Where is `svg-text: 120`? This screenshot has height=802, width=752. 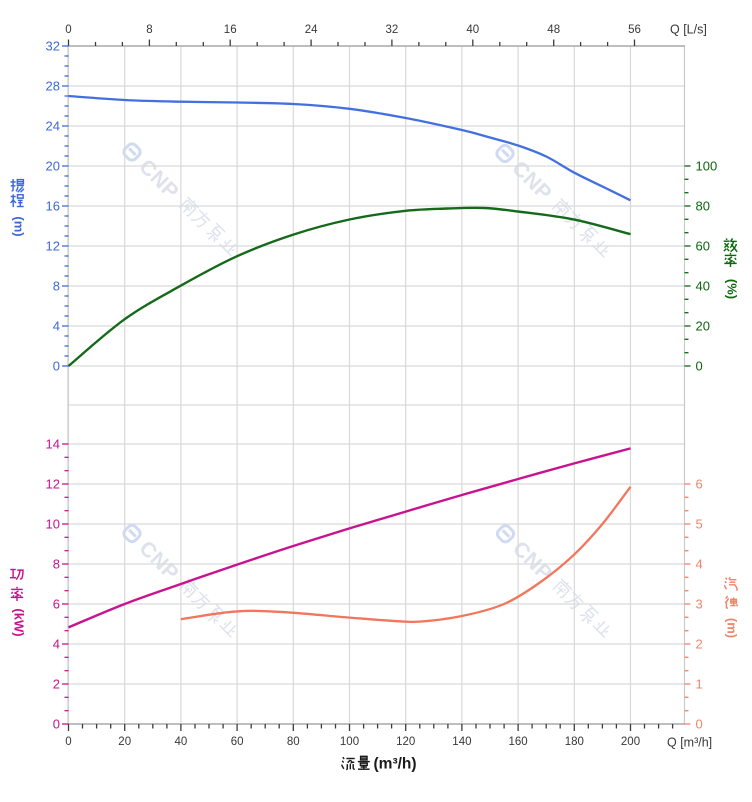 svg-text: 120 is located at coordinates (405, 742).